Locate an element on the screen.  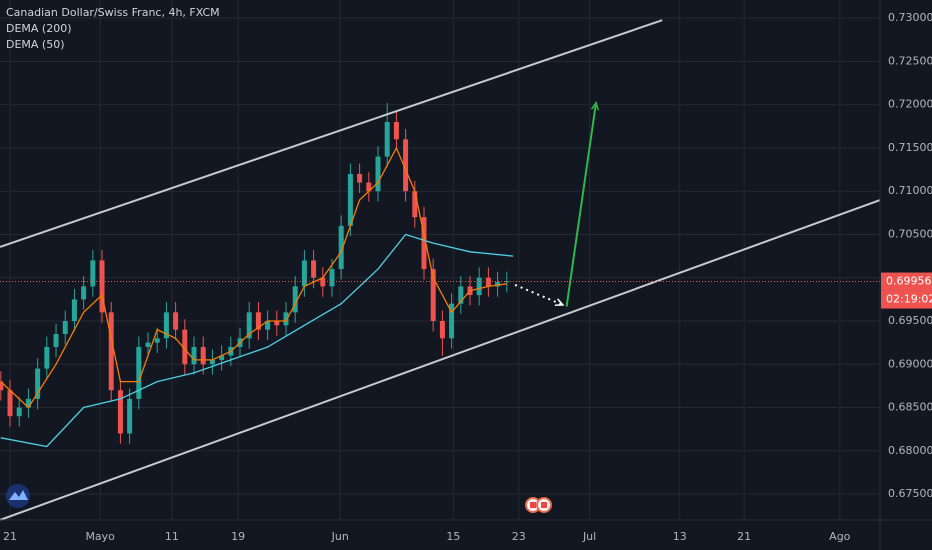
chart-title: Canadian Dollar/Swiss Franc, 4h, FXCM is located at coordinates (113, 12).